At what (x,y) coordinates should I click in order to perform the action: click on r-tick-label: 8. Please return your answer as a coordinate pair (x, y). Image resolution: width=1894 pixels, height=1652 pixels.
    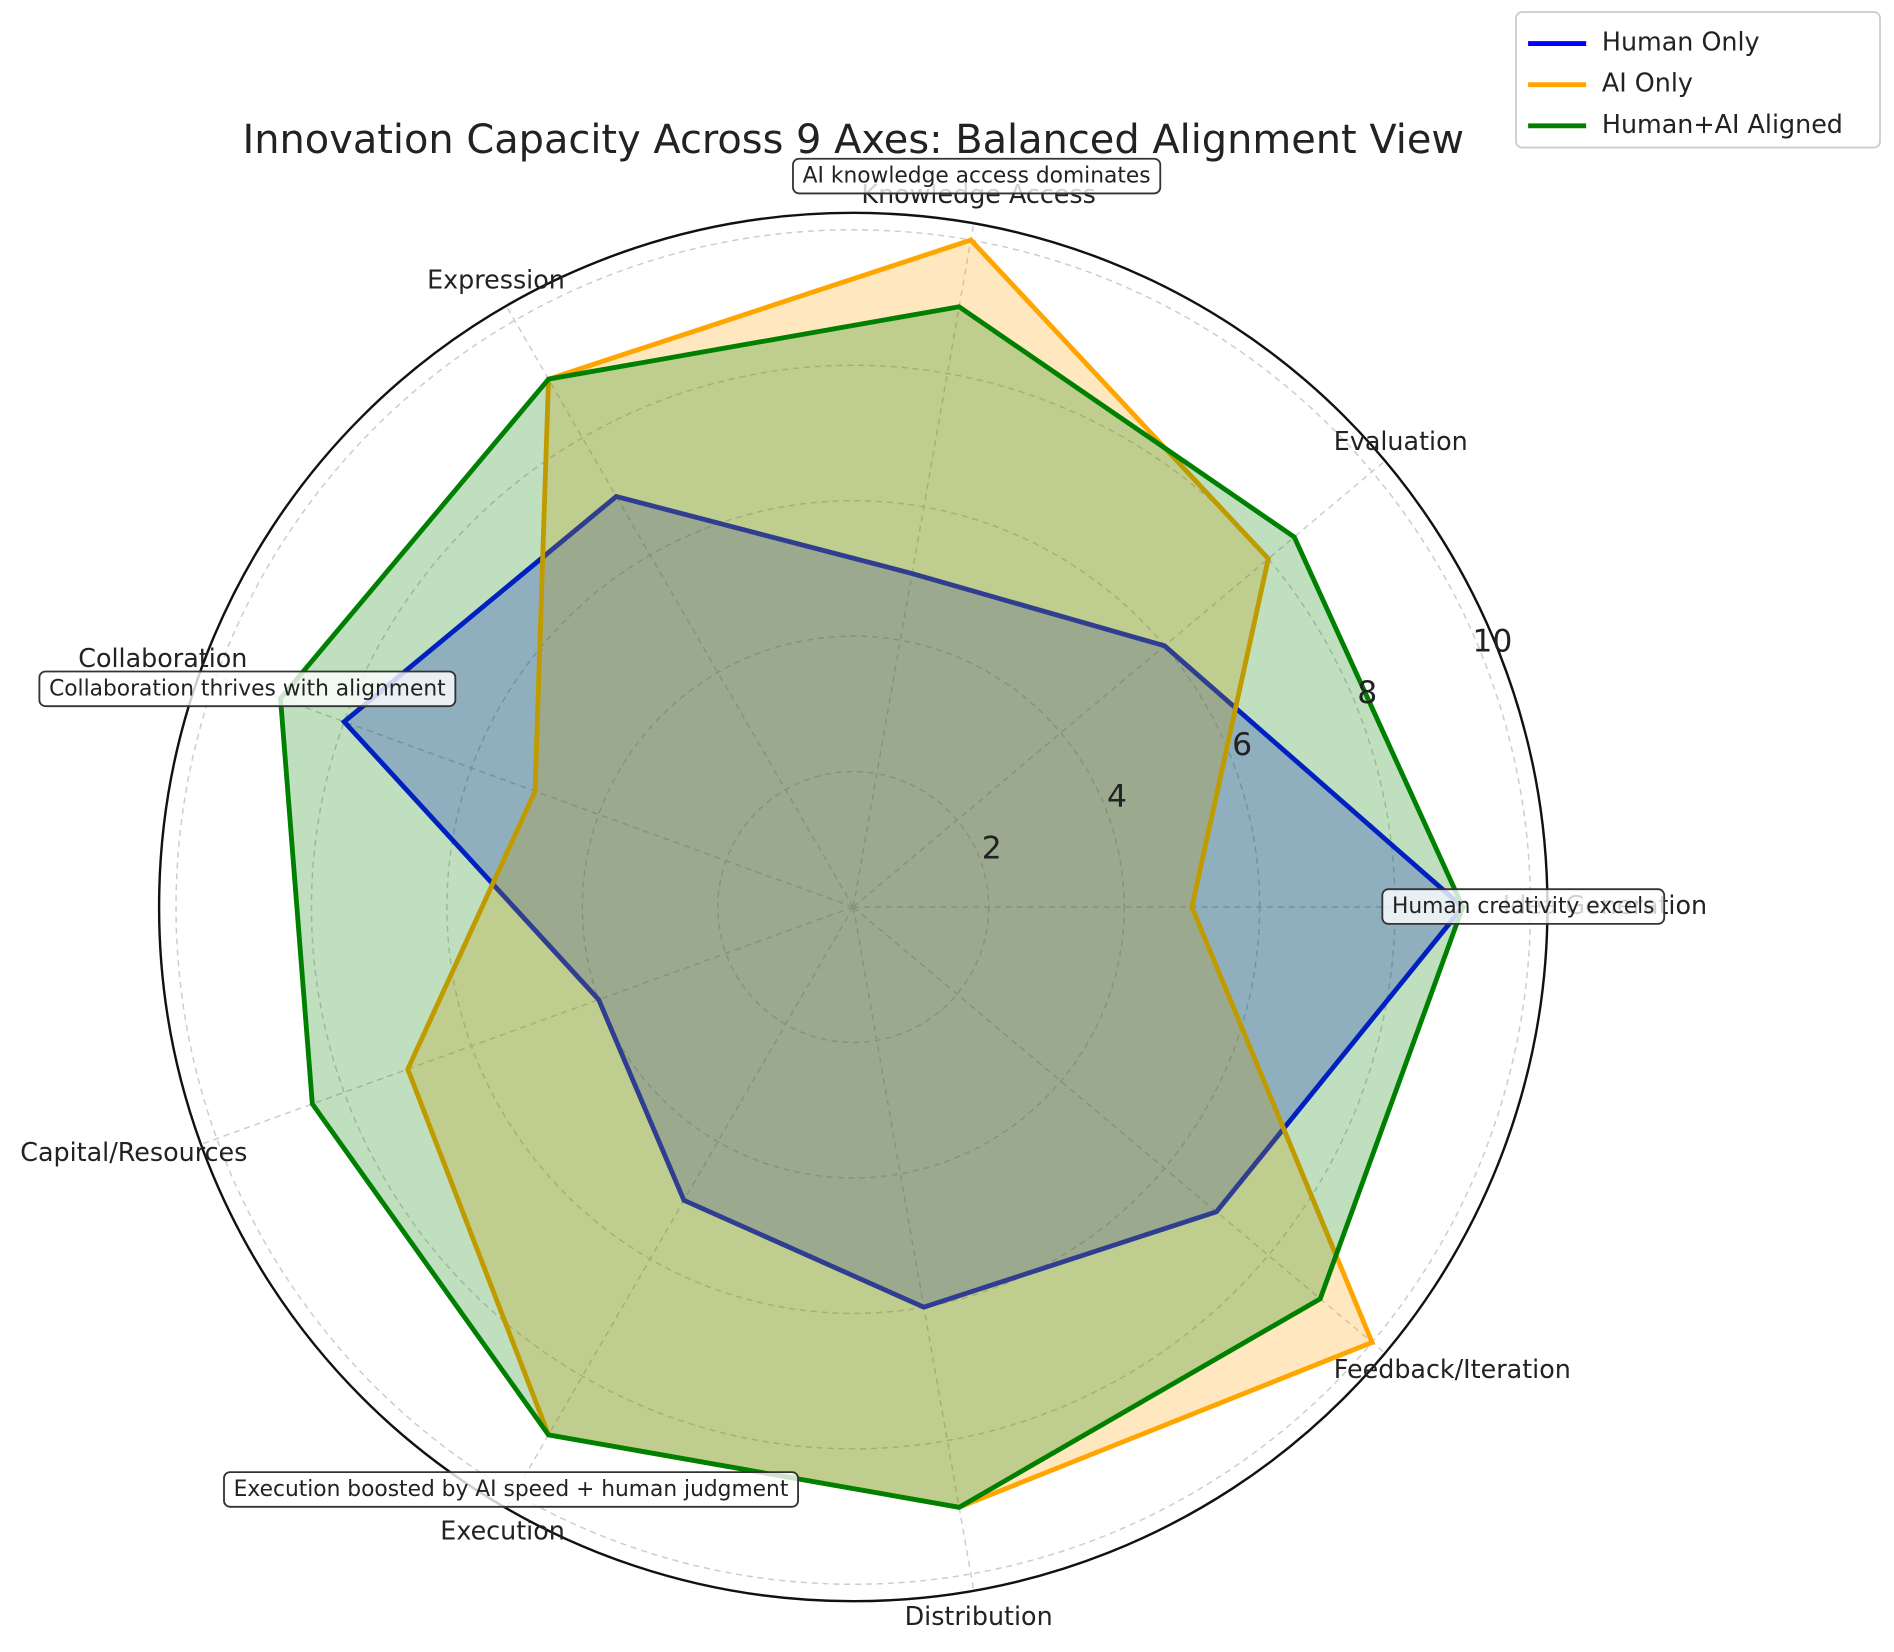
    Looking at the image, I should click on (1367, 693).